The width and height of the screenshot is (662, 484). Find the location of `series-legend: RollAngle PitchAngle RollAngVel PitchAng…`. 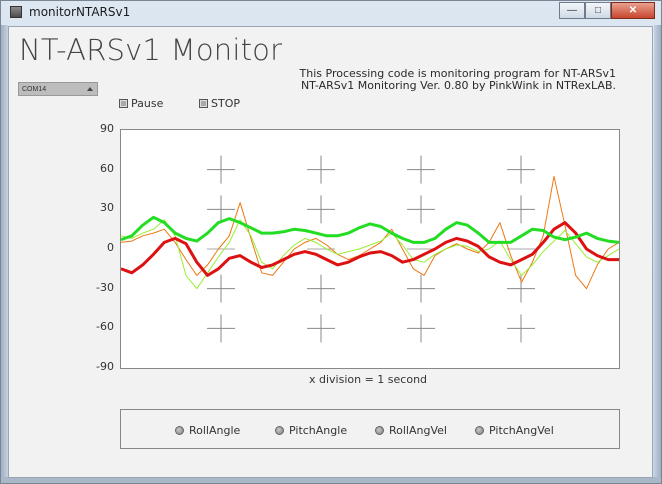

series-legend: RollAngle PitchAngle RollAngVel PitchAng… is located at coordinates (370, 429).